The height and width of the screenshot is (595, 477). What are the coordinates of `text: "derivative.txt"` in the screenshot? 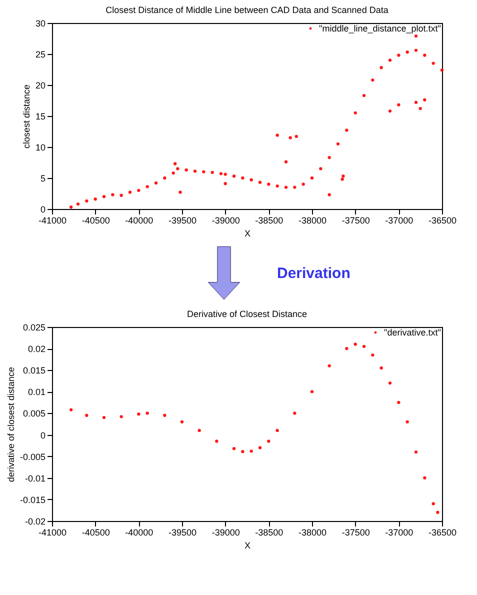 It's located at (412, 333).